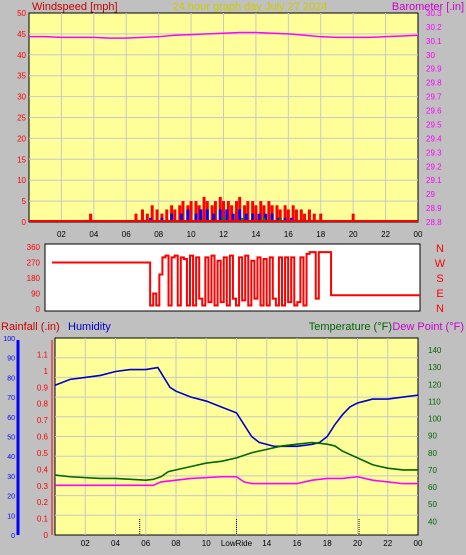  I want to click on barometer-tick-label: 29.9, so click(434, 69).